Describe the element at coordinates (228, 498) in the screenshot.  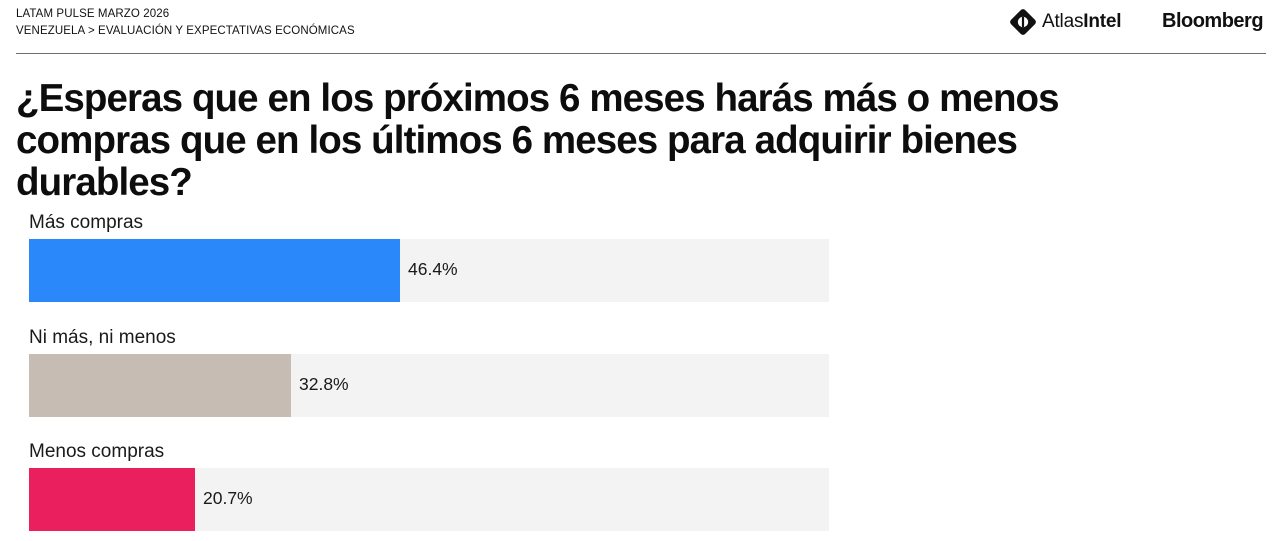
I see `data-label: 20.7%` at that location.